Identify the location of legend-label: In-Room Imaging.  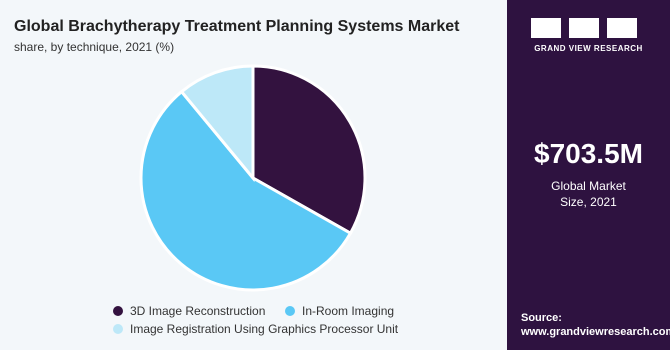
(348, 311).